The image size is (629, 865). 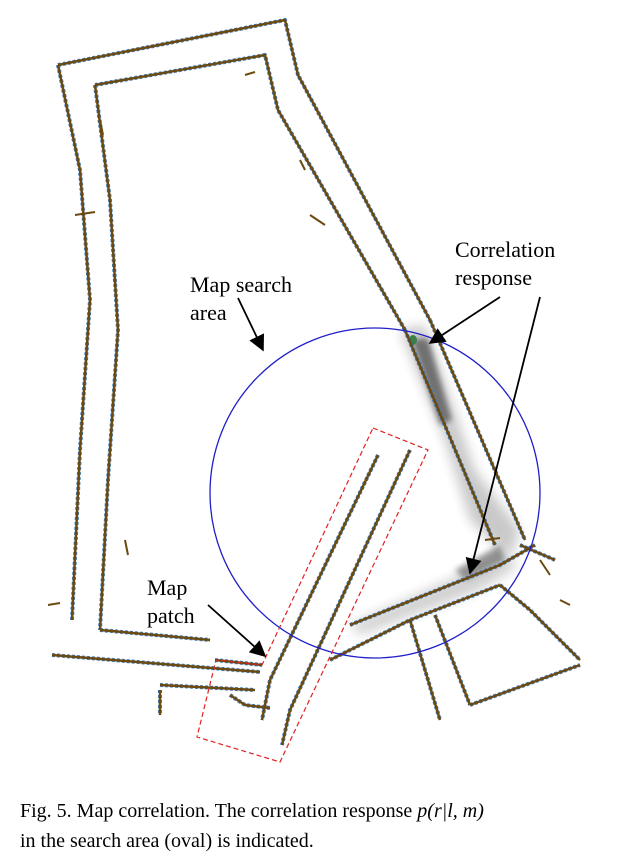 What do you see at coordinates (250, 324) in the screenshot?
I see `search-area-arrow` at bounding box center [250, 324].